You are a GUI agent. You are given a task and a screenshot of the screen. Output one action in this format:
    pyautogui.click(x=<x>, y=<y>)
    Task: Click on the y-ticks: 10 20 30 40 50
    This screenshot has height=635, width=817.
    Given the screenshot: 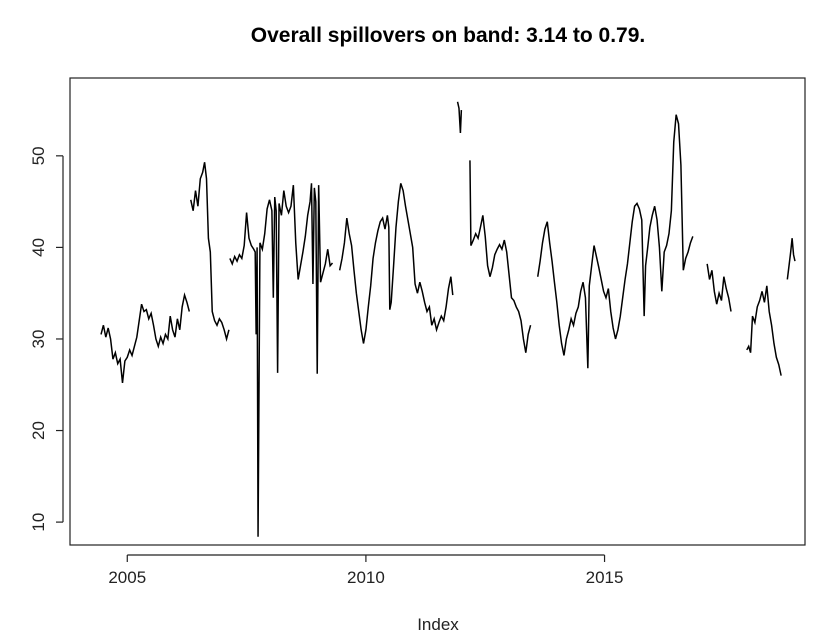 What is the action you would take?
    pyautogui.click(x=46, y=339)
    